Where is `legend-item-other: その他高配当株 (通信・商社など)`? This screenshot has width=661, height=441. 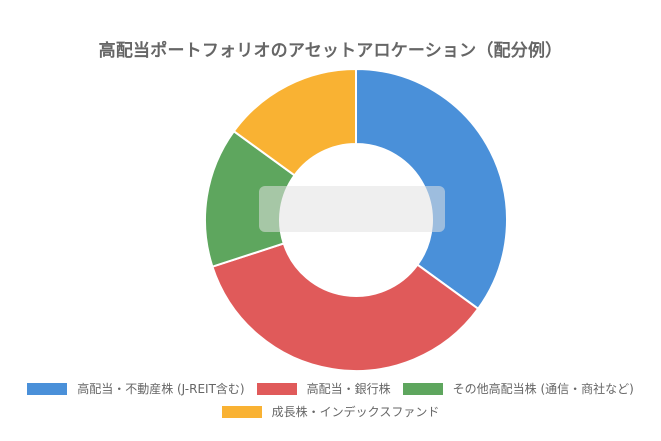
legend-item-other: その他高配当株 (通信・商社など) is located at coordinates (518, 388).